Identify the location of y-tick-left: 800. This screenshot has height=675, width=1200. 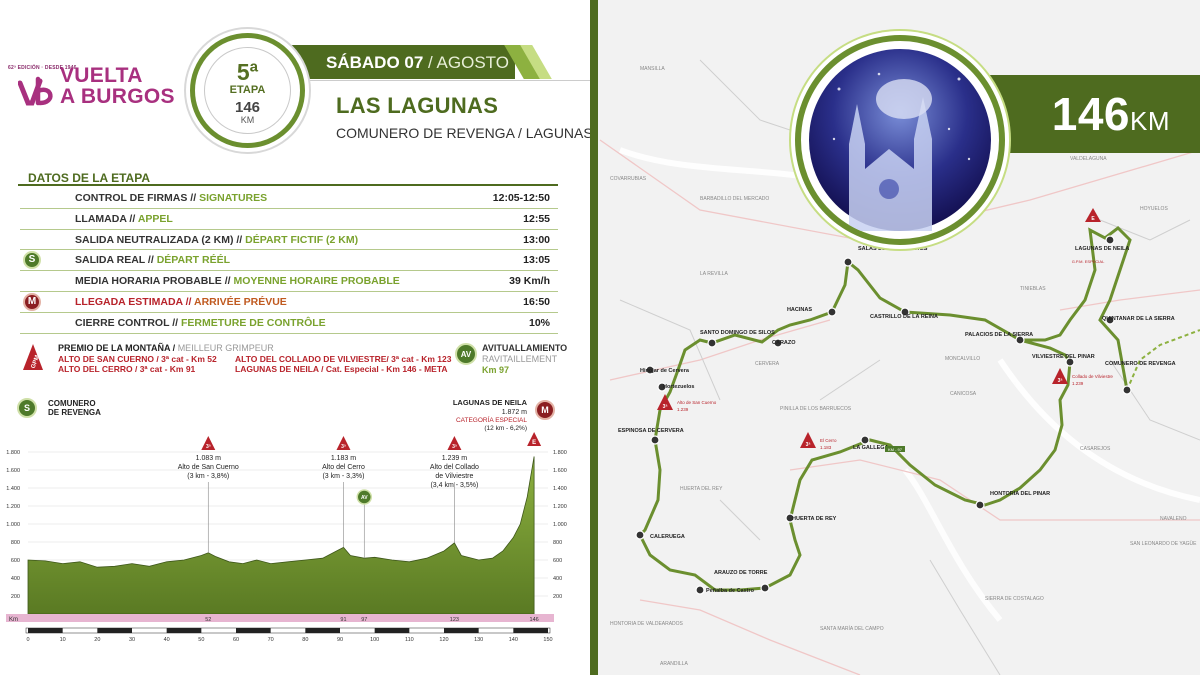
(15, 543).